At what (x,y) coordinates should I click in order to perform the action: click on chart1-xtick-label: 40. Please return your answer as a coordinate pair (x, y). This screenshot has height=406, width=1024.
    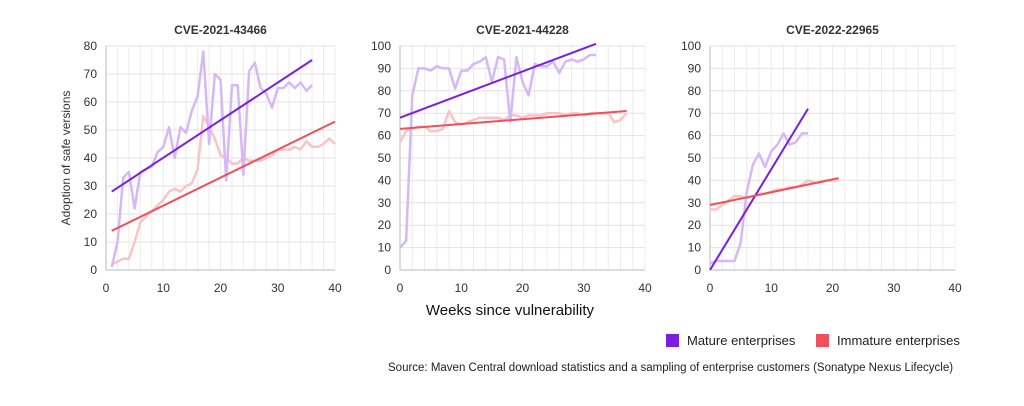
    Looking at the image, I should click on (335, 288).